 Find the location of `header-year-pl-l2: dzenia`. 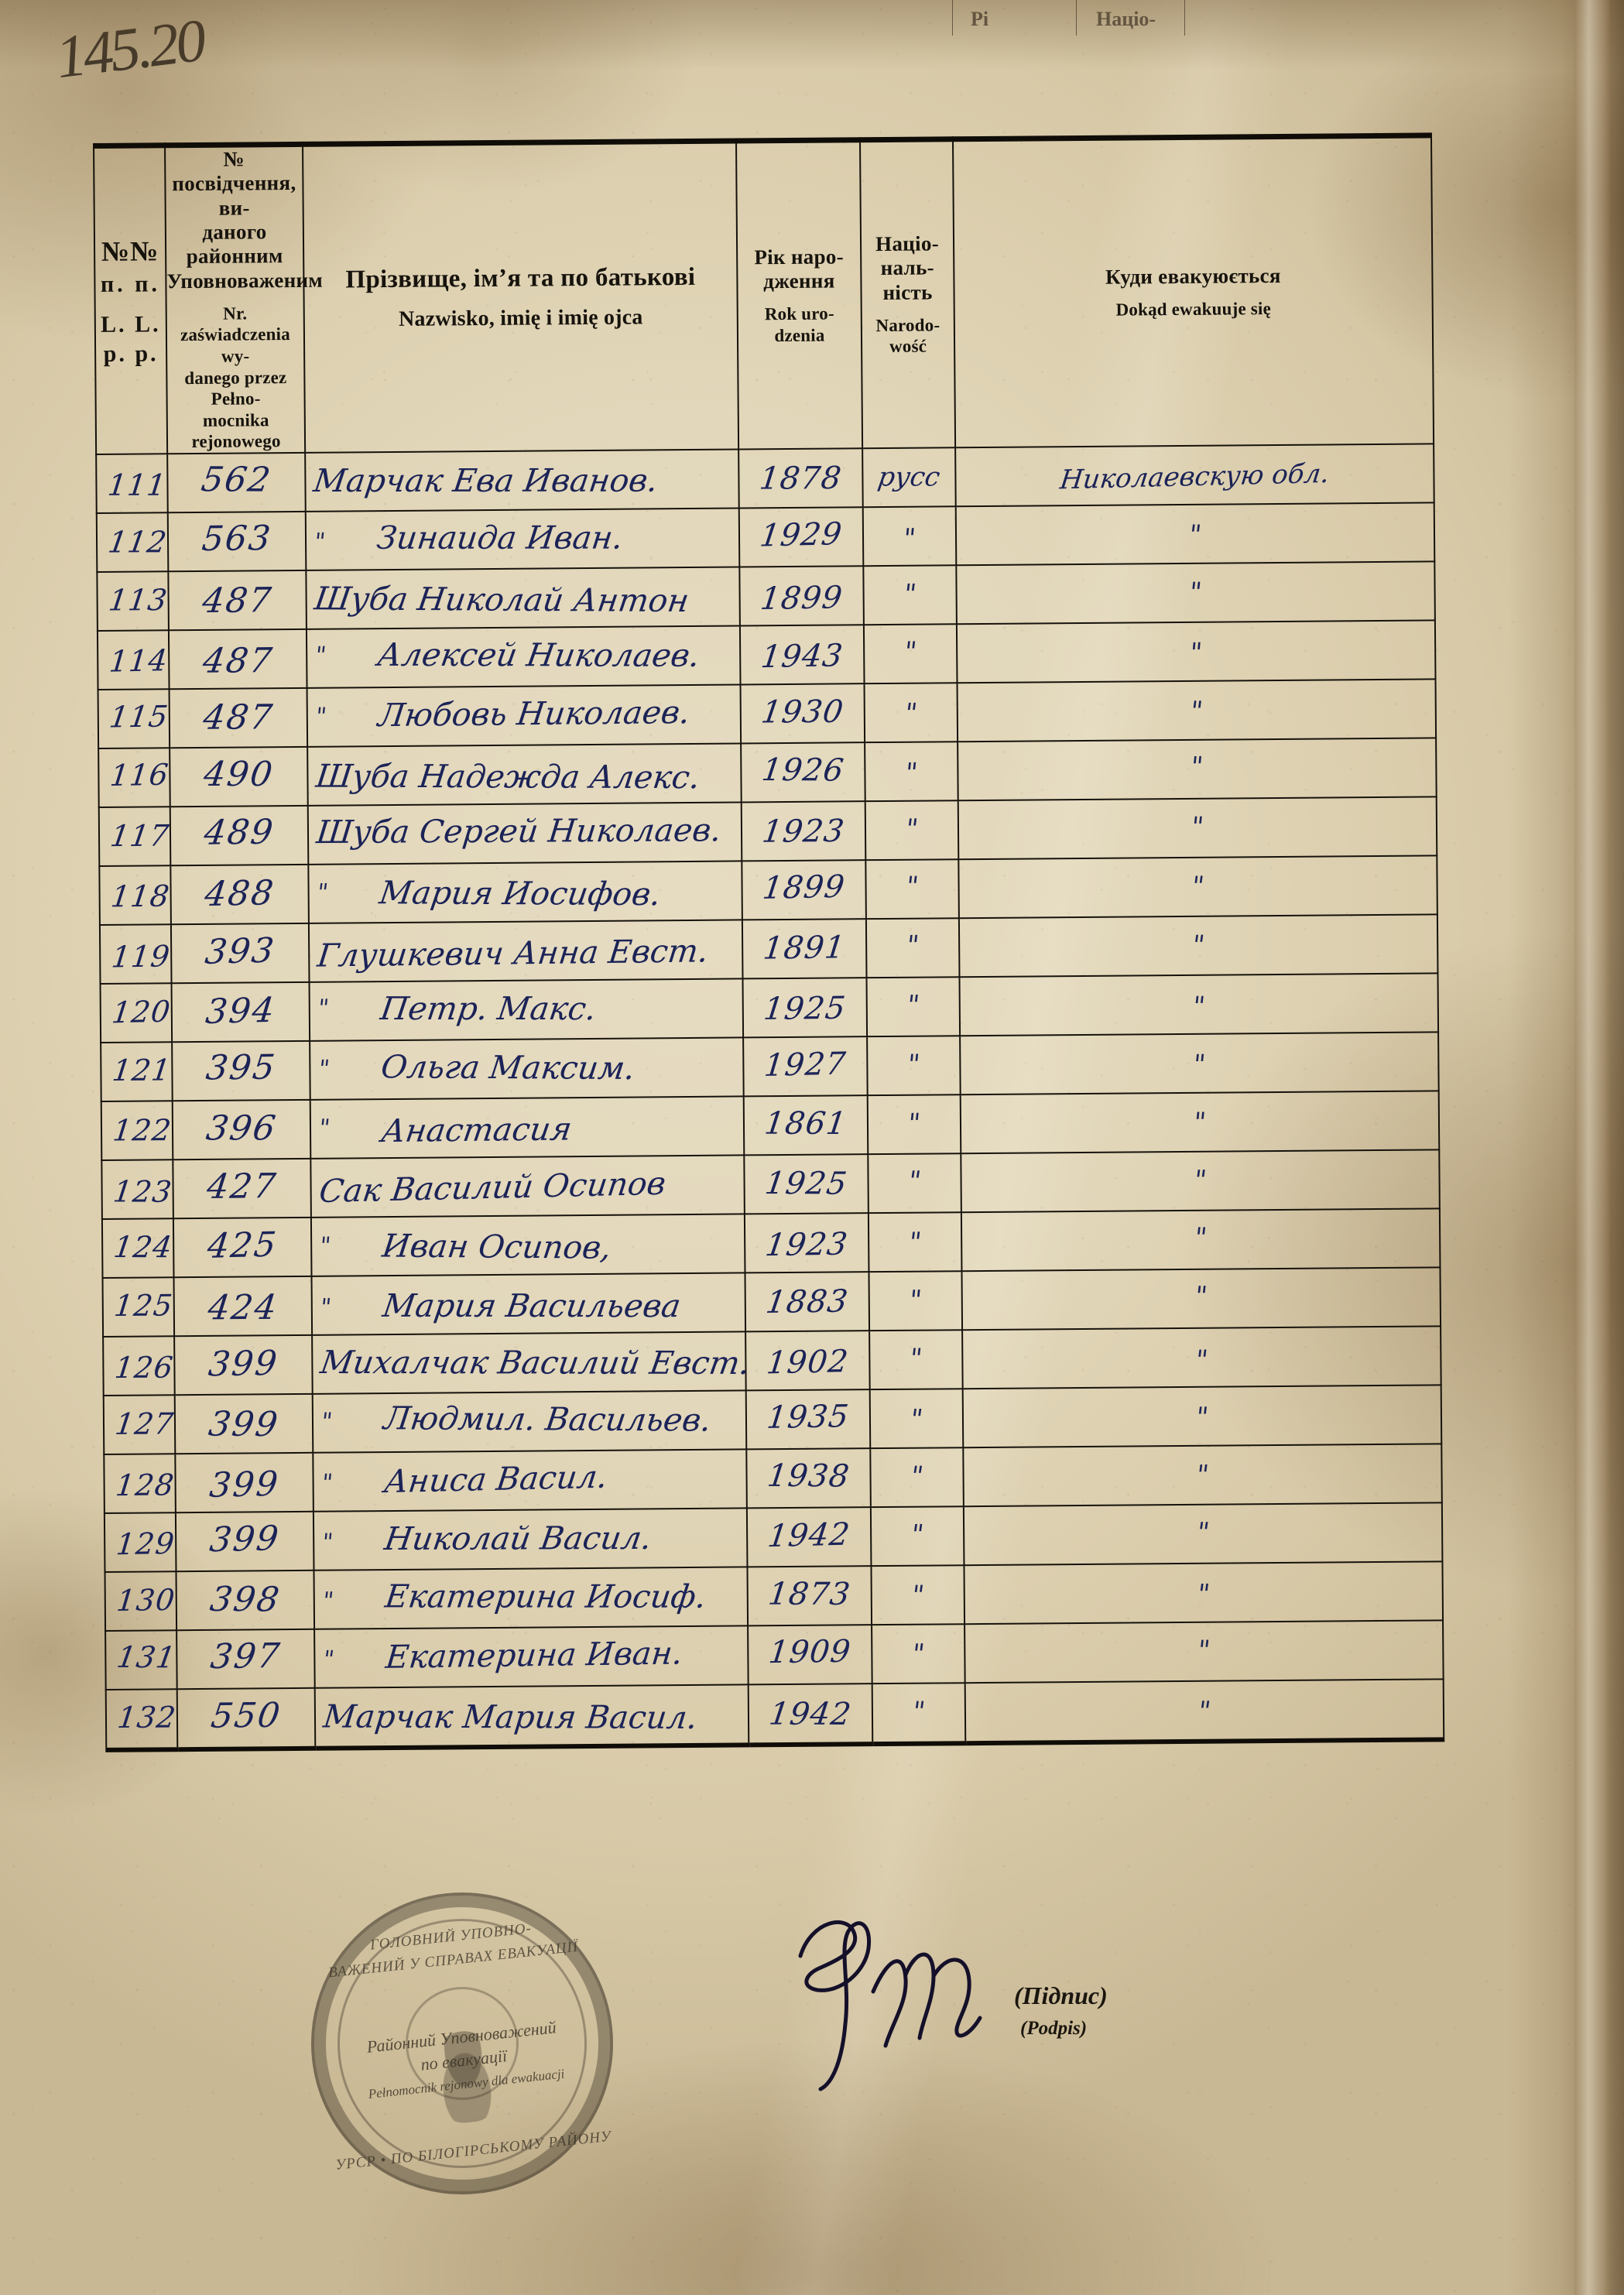

header-year-pl-l2: dzenia is located at coordinates (799, 335).